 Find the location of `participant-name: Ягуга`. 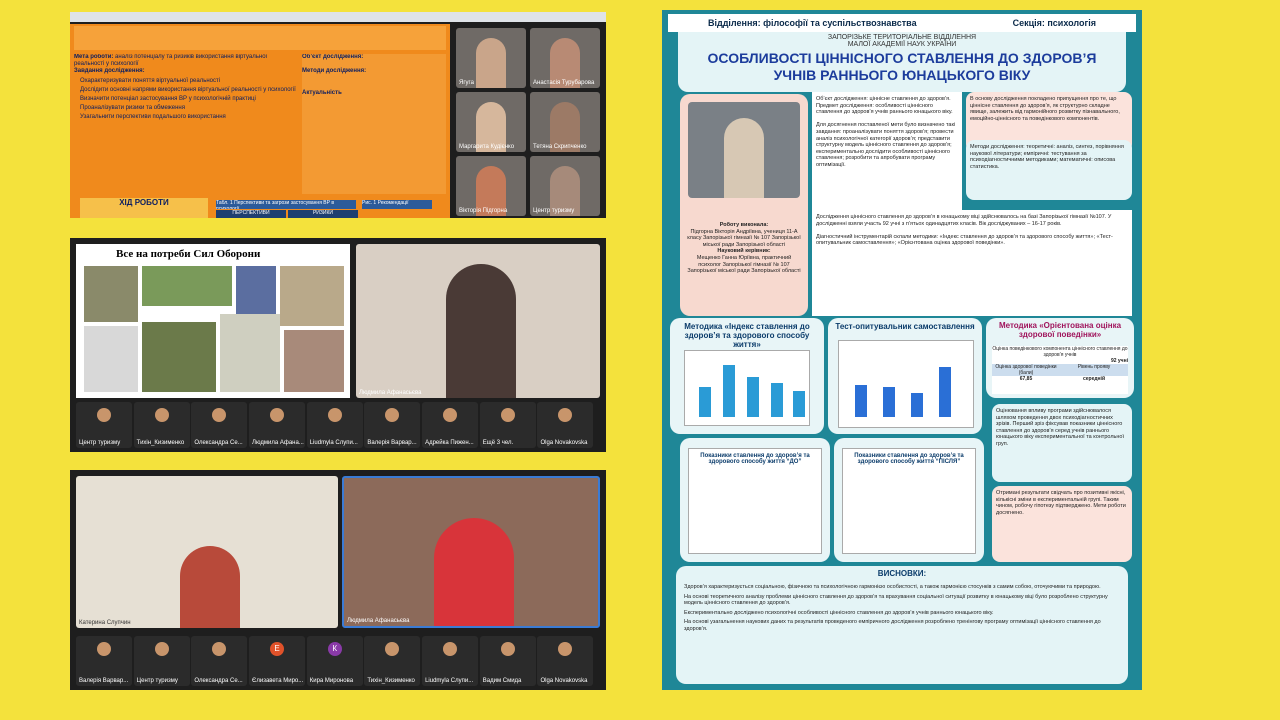

participant-name: Ягуга is located at coordinates (466, 83).